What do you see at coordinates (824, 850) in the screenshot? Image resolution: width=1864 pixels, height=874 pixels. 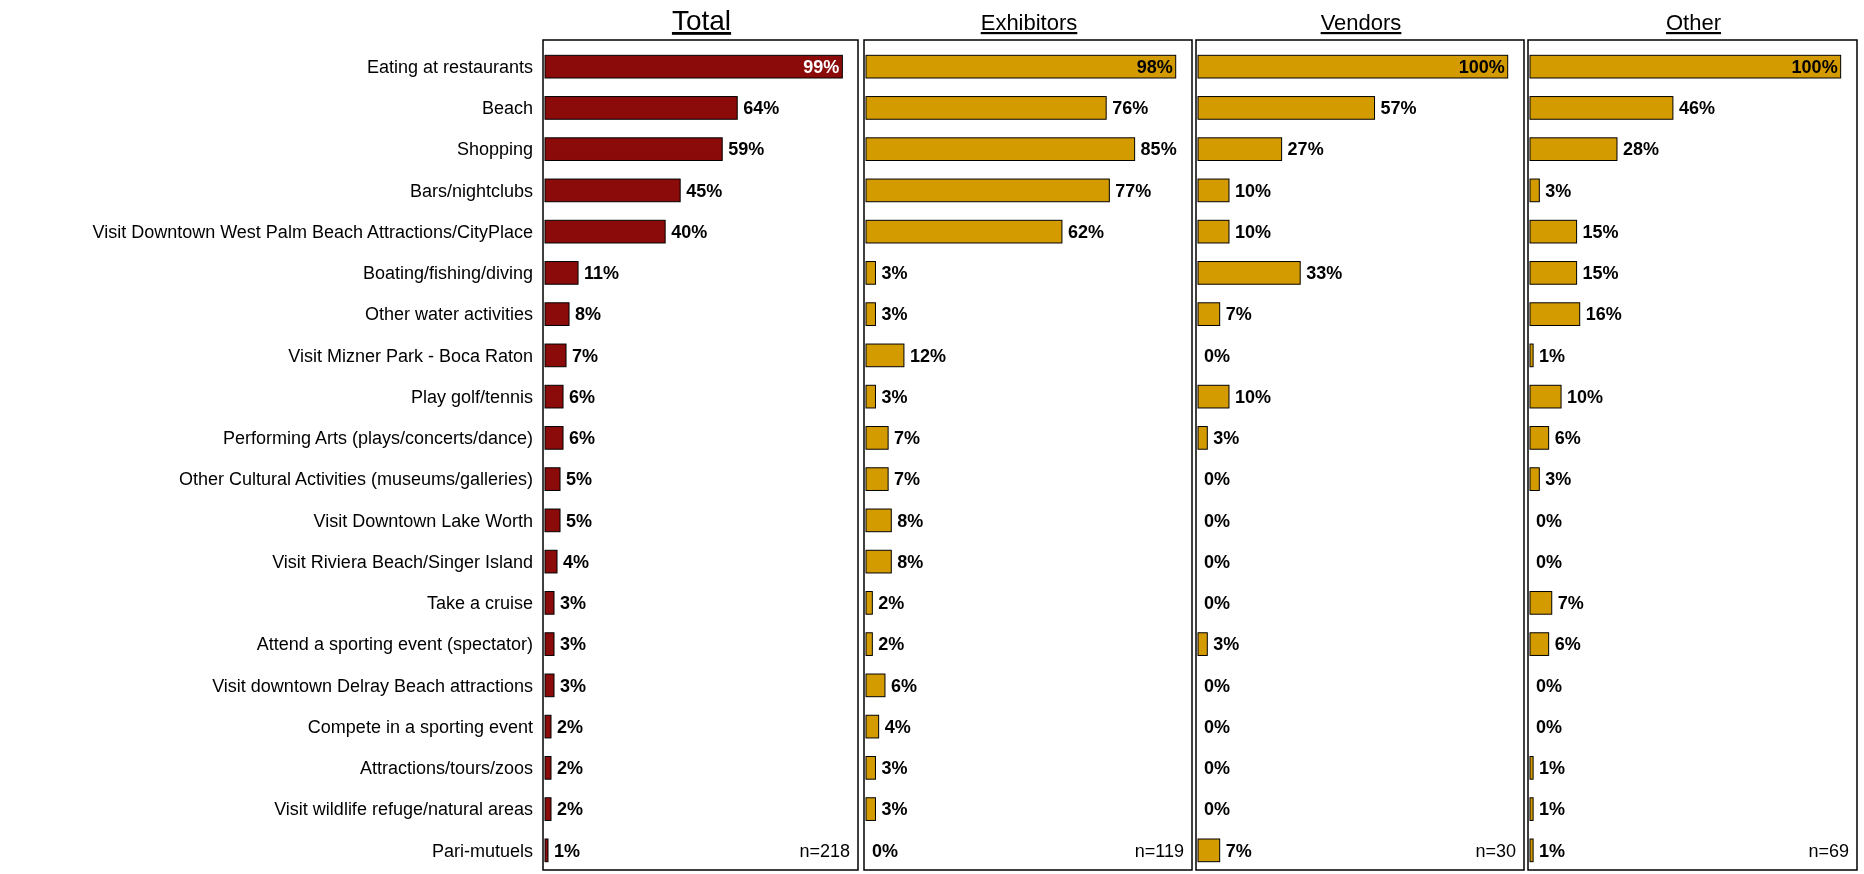 I see `annotation: n=218` at bounding box center [824, 850].